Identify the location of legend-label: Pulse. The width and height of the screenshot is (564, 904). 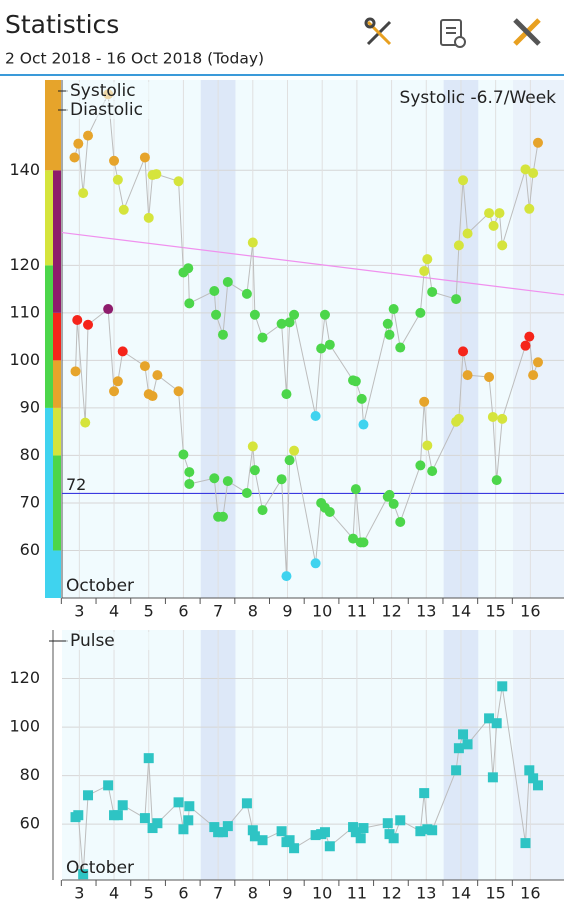
(92, 641).